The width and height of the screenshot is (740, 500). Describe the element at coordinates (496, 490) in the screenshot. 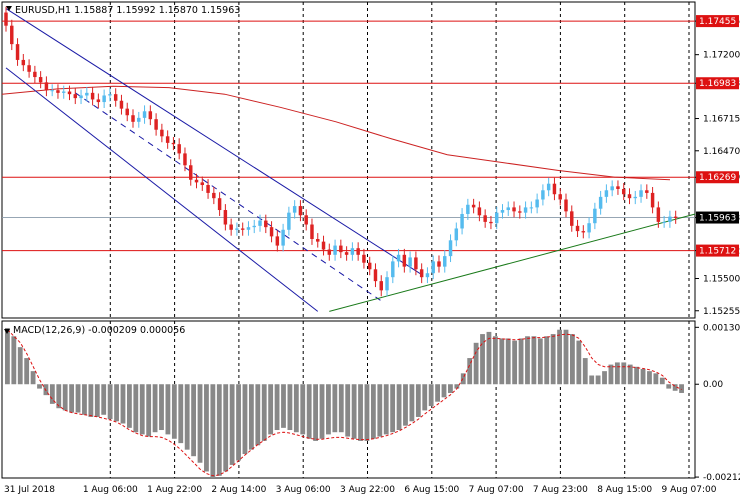

I see `x-tick-label: 7 Aug 07:00` at that location.